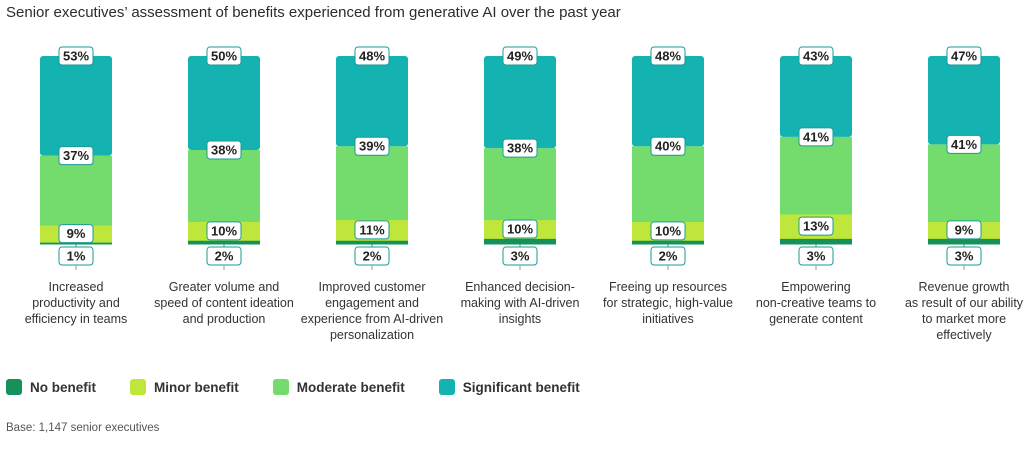  Describe the element at coordinates (76, 256) in the screenshot. I see `data-label-no-benefit-1: 1%` at that location.